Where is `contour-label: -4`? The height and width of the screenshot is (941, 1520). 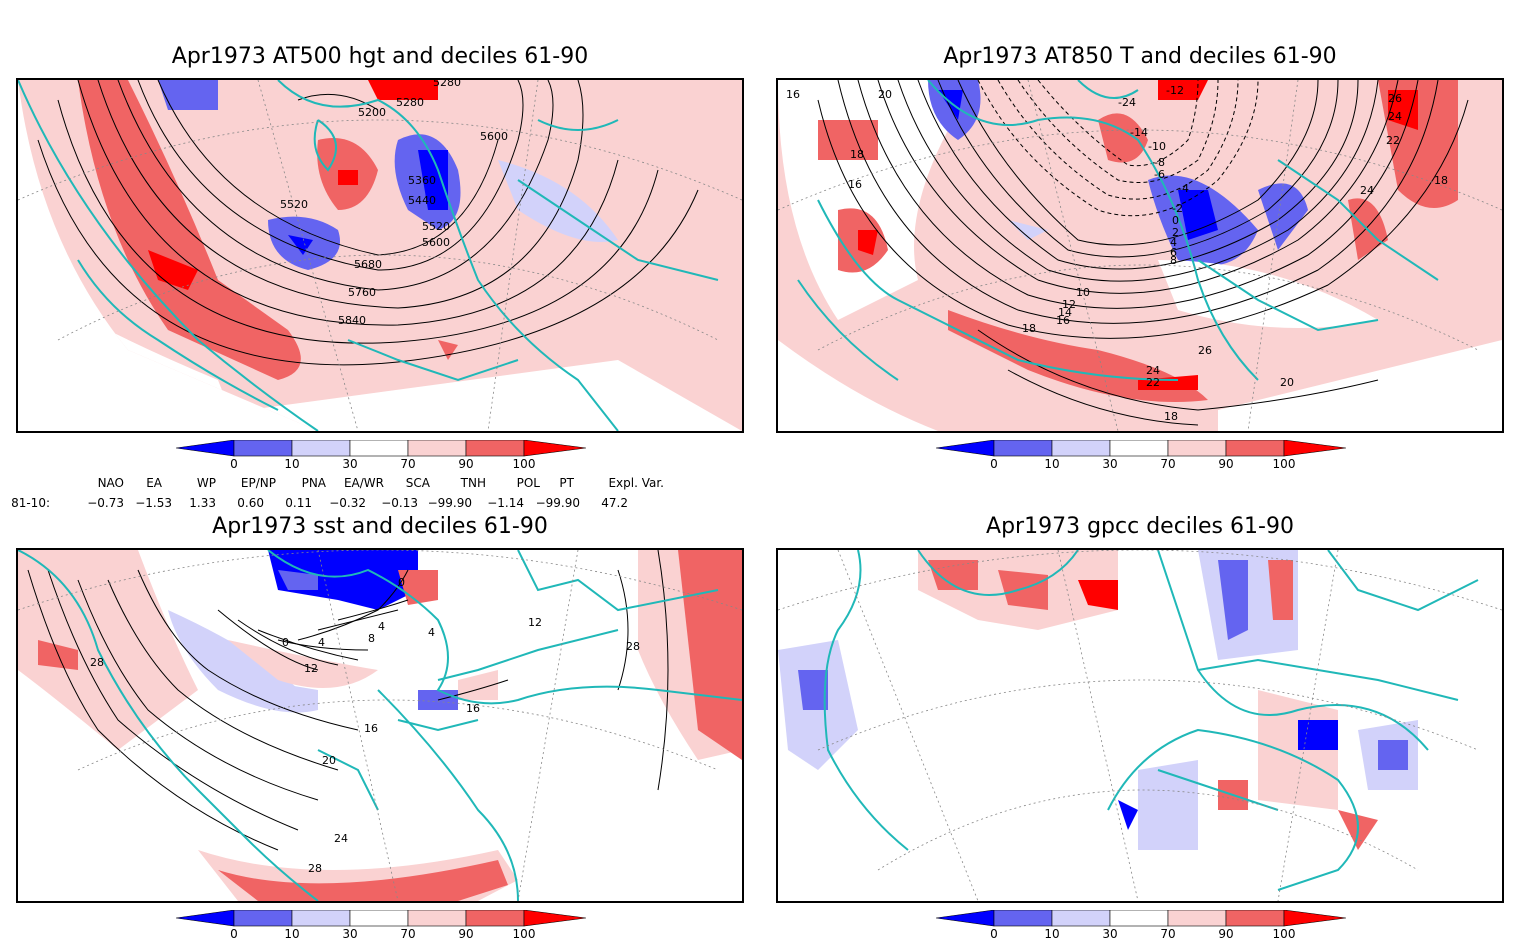 contour-label: -4 is located at coordinates (1183, 188).